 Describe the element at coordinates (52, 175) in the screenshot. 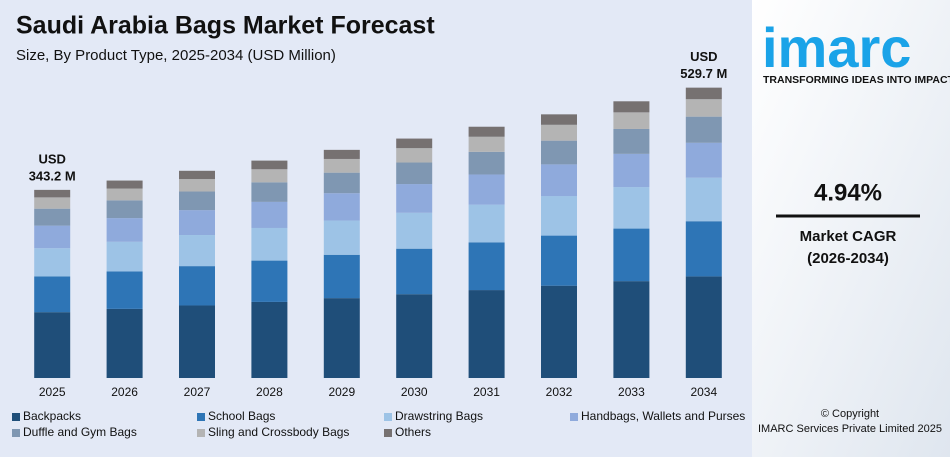

I see `total-label: 343.2 M` at that location.